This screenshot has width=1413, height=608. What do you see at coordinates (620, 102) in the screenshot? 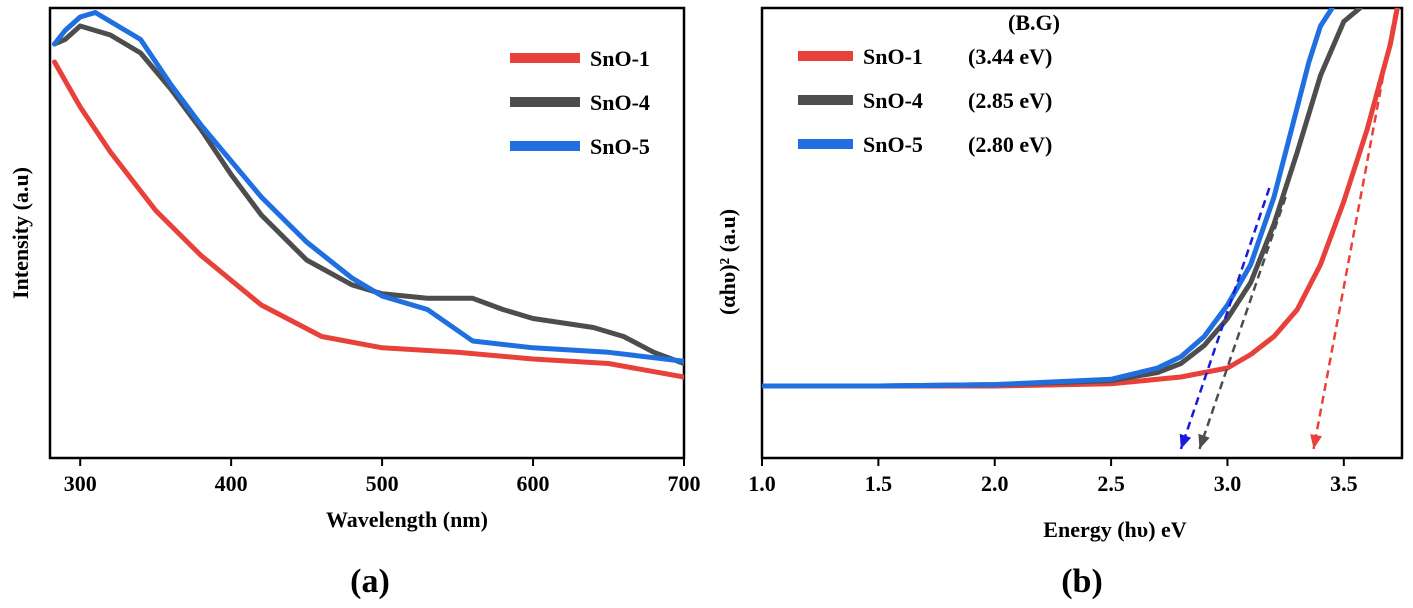
I see `legend-label-a-sno-4: SnO-4` at bounding box center [620, 102].